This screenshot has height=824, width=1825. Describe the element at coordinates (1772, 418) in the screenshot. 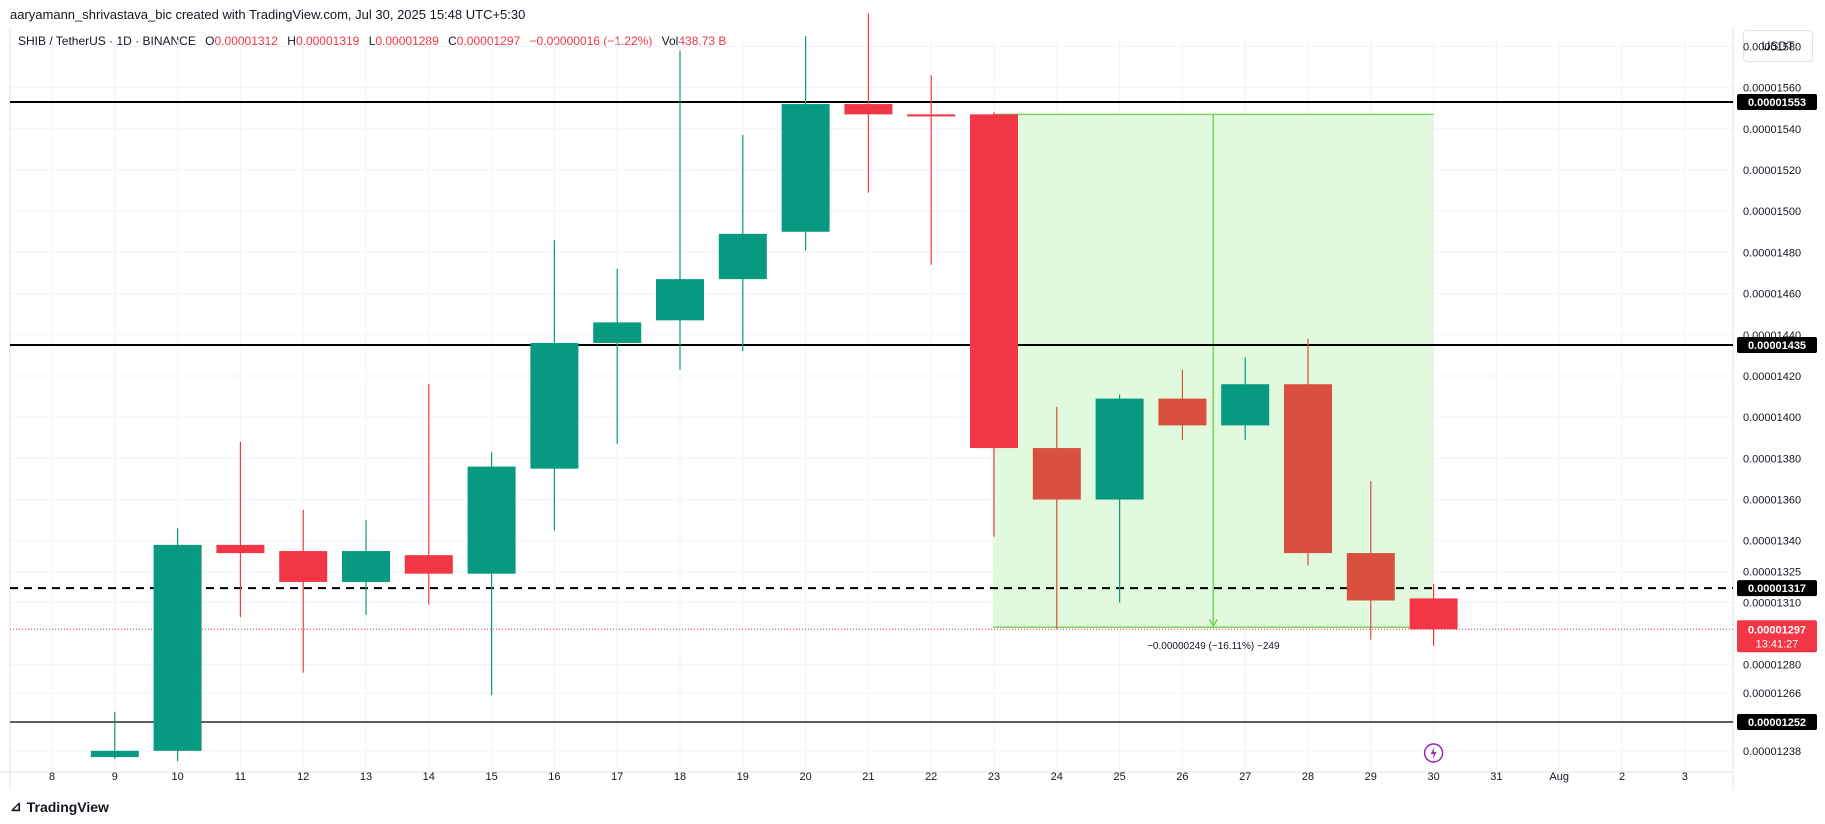

I see `price-tick-label: 0.00001400` at that location.